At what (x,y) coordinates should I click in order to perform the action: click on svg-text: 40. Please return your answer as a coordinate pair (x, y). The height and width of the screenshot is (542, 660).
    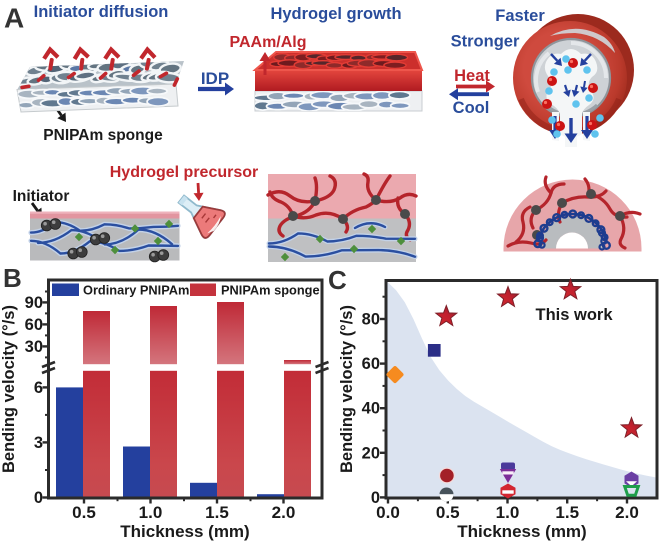
    Looking at the image, I should click on (371, 409).